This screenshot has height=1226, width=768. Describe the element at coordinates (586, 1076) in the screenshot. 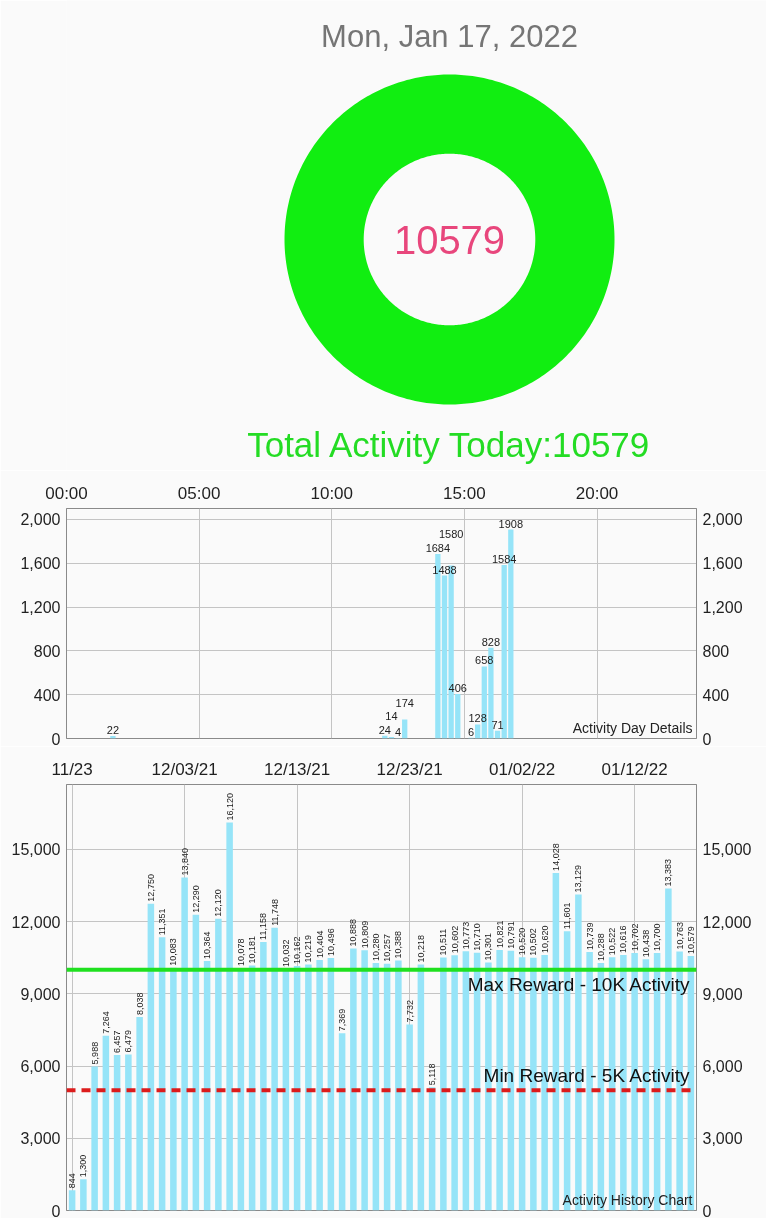

I see `ref-line-label: Min Reward - 5K Activity` at that location.